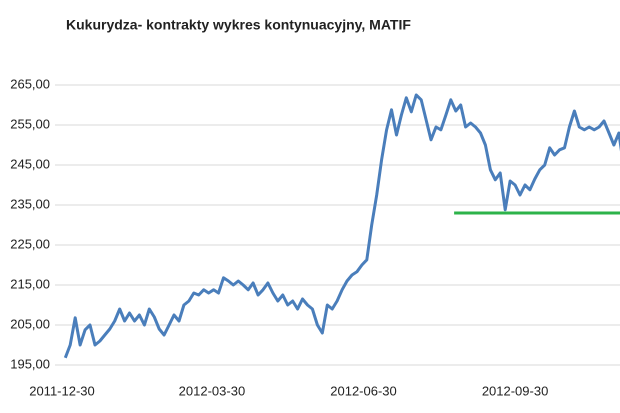  What do you see at coordinates (30, 323) in the screenshot?
I see `y-tick-label: 205,00` at bounding box center [30, 323].